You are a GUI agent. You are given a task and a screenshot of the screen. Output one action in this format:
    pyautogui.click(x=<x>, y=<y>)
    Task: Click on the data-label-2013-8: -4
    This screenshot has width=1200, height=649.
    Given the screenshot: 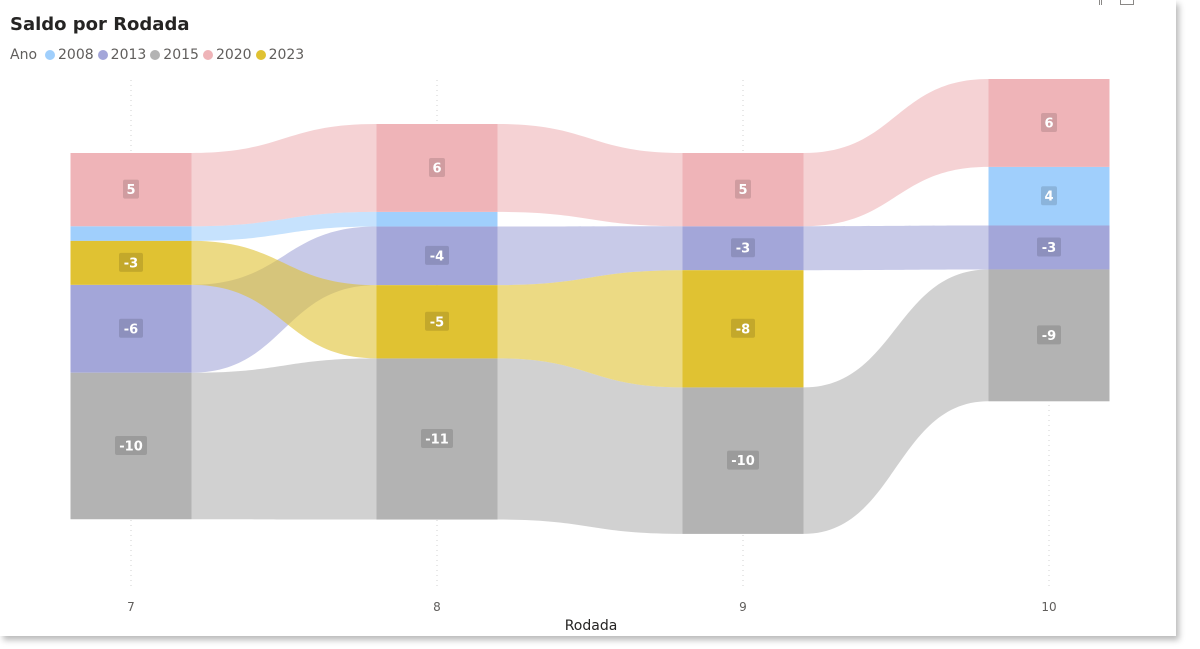 What is the action you would take?
    pyautogui.click(x=437, y=256)
    